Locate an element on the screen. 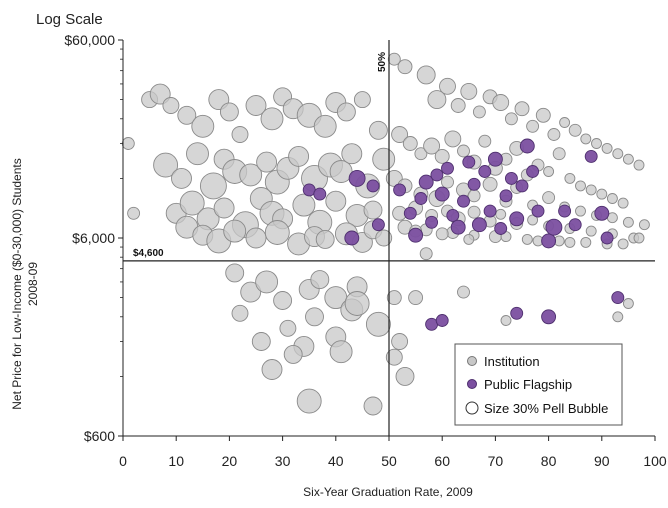 The height and width of the screenshot is (508, 668). x-tick-label: 30 is located at coordinates (283, 461).